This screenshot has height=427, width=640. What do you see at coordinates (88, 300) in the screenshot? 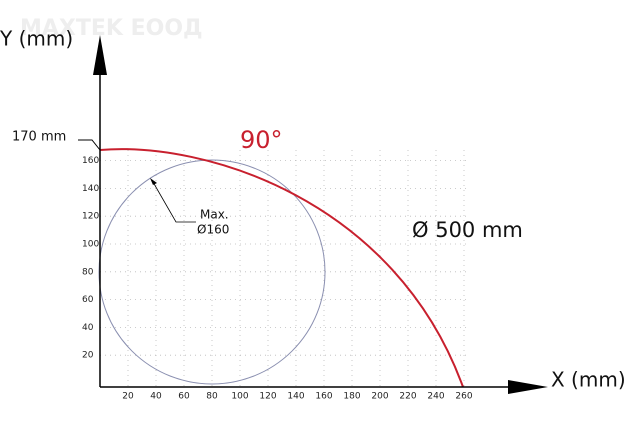
I see `y-tick-label: 60` at bounding box center [88, 300].